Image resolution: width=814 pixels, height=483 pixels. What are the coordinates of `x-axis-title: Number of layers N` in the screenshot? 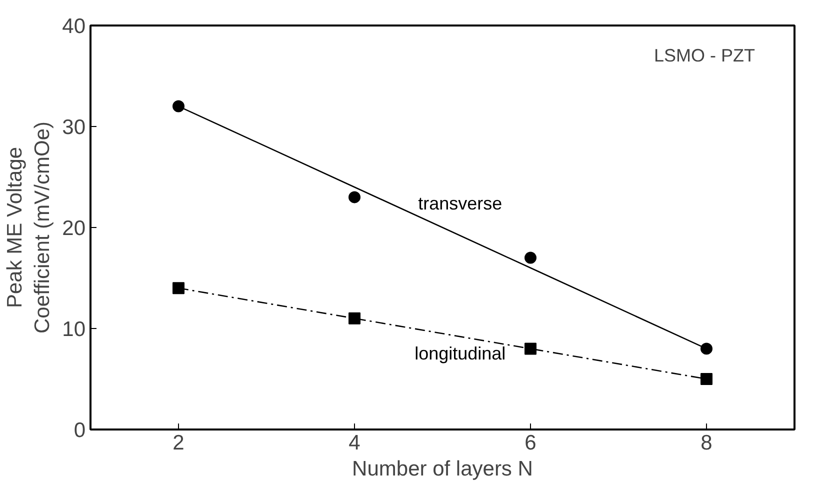 It's located at (442, 469).